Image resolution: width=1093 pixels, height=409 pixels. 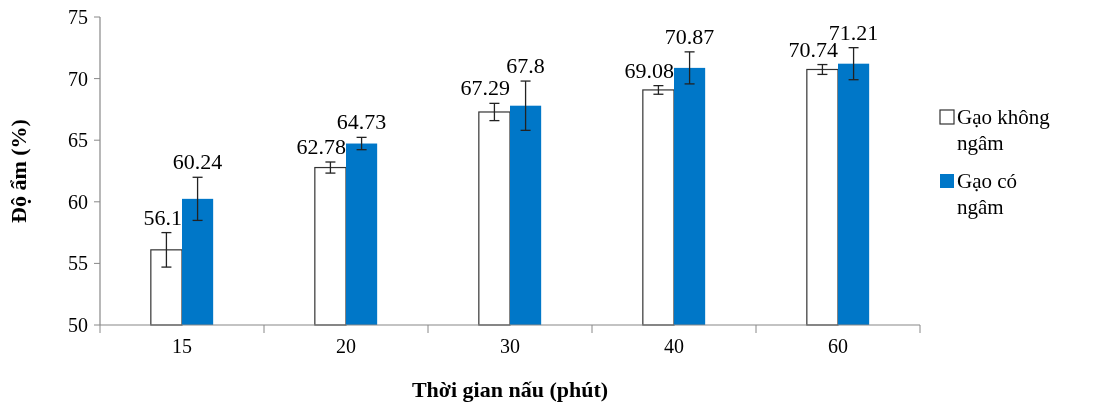 I want to click on y-tick-label: 75, so click(x=78, y=17).